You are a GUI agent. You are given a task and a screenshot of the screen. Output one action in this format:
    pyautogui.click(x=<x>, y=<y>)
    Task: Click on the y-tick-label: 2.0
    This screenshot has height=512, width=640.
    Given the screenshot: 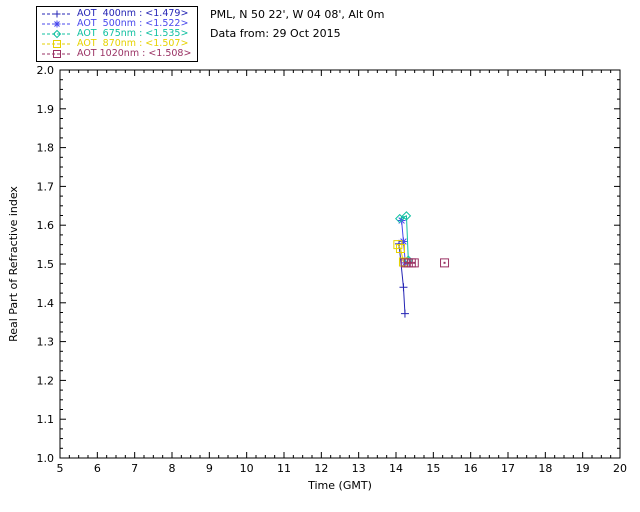 What is the action you would take?
    pyautogui.click(x=46, y=70)
    